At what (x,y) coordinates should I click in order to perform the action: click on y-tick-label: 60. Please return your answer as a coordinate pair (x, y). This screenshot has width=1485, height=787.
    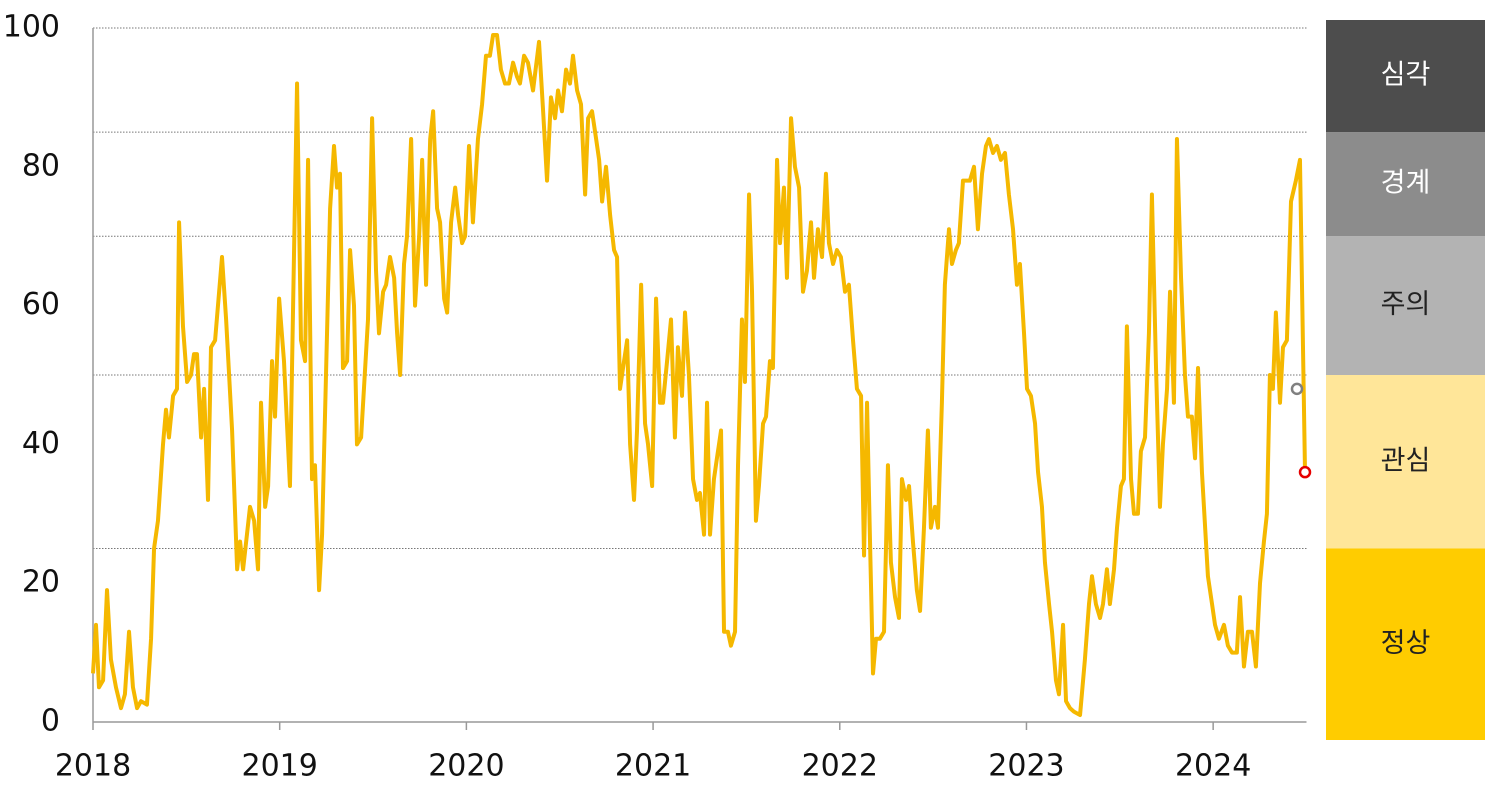
    Looking at the image, I should click on (41, 304).